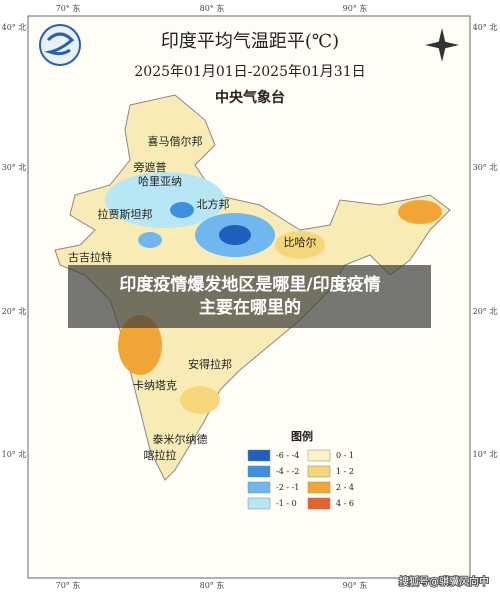 This screenshot has width=500, height=593. I want to click on map-source: 中央气象台, so click(250, 97).